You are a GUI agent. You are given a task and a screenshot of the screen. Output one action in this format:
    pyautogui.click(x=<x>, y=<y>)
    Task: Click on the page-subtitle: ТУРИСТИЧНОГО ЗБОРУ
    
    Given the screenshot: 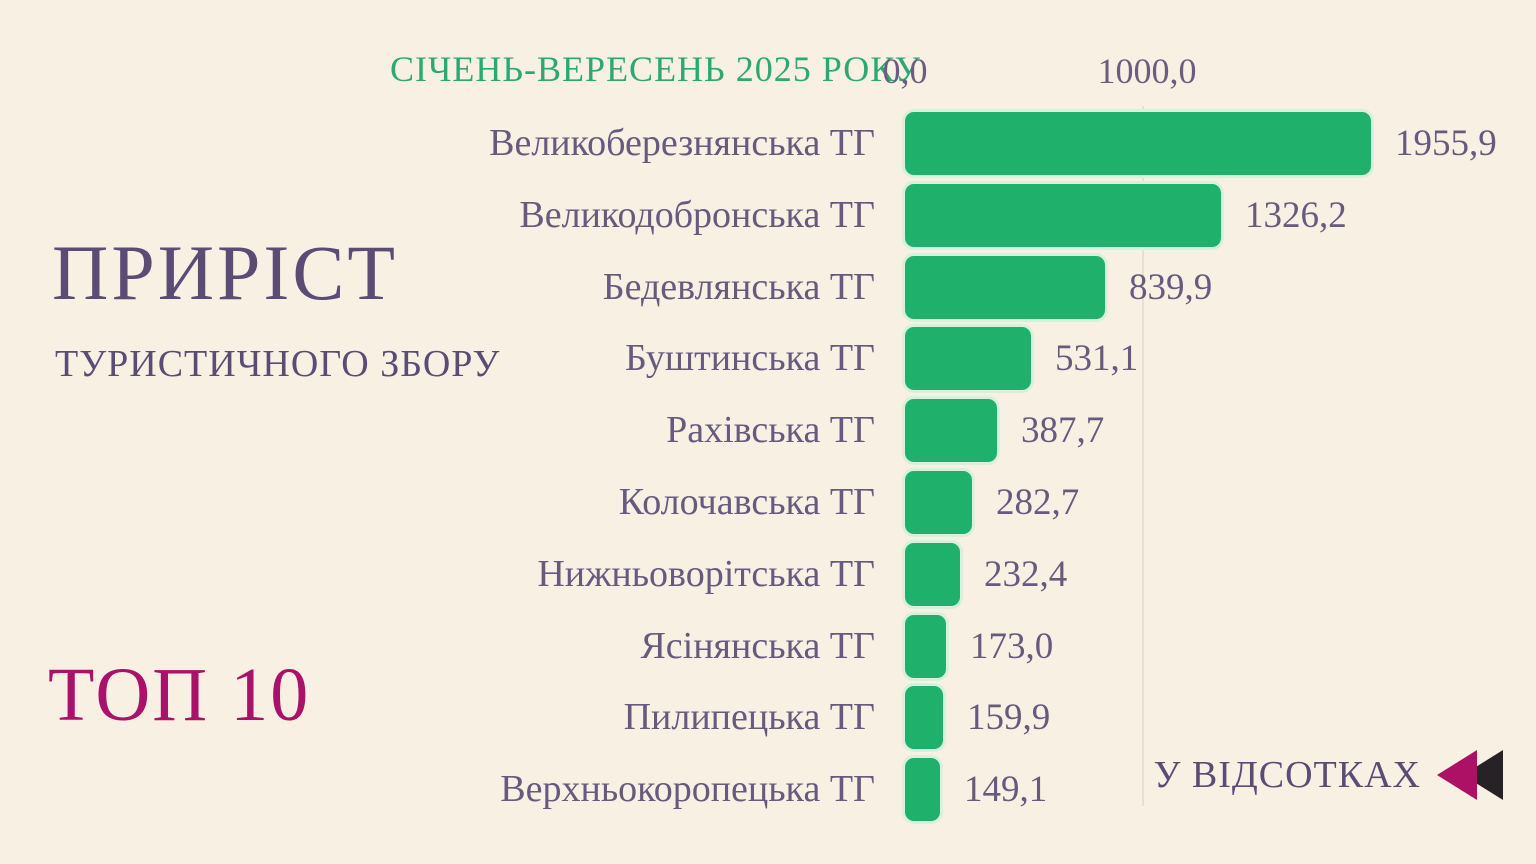 What is the action you would take?
    pyautogui.click(x=278, y=364)
    